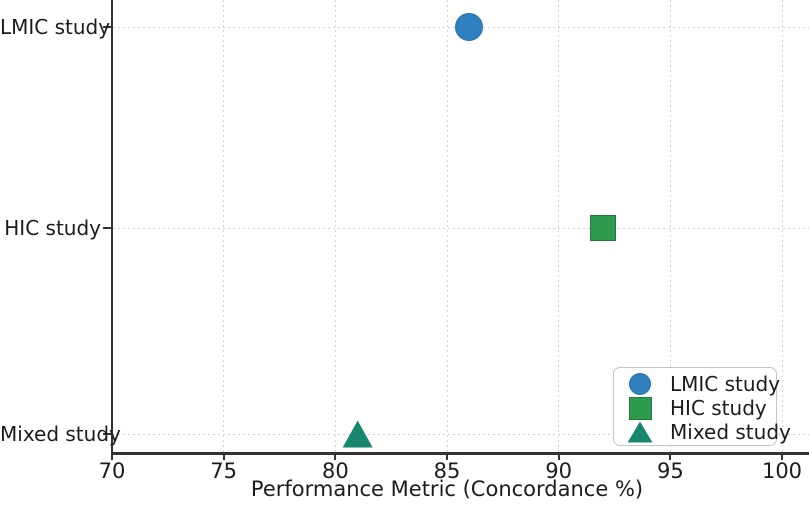 The height and width of the screenshot is (507, 809). I want to click on x-tick-label-95: 95, so click(670, 471).